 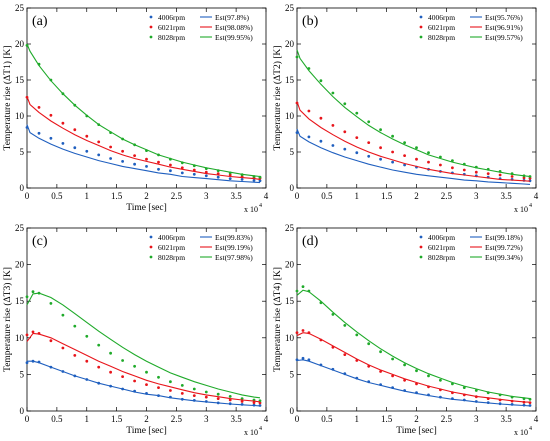 I want to click on x-tick-label: 3.5, so click(x=237, y=419).